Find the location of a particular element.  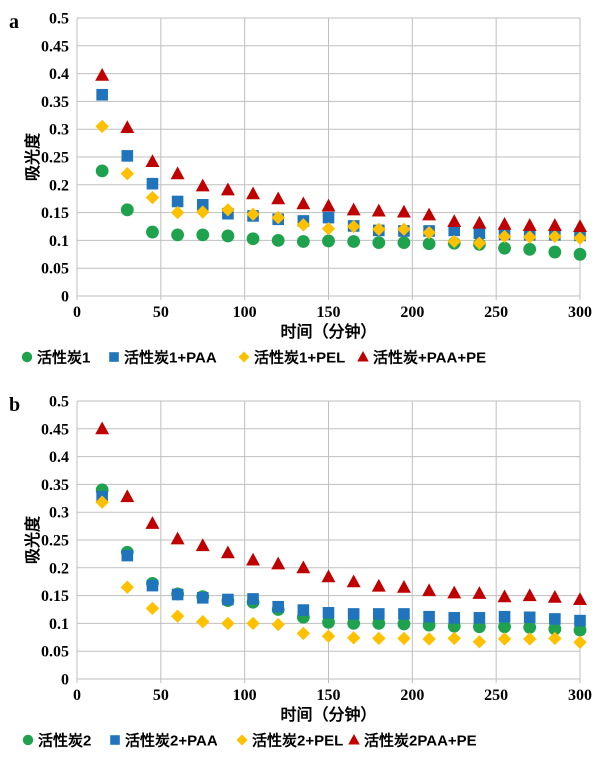

y-tick-label: 0.3 is located at coordinates (59, 513).